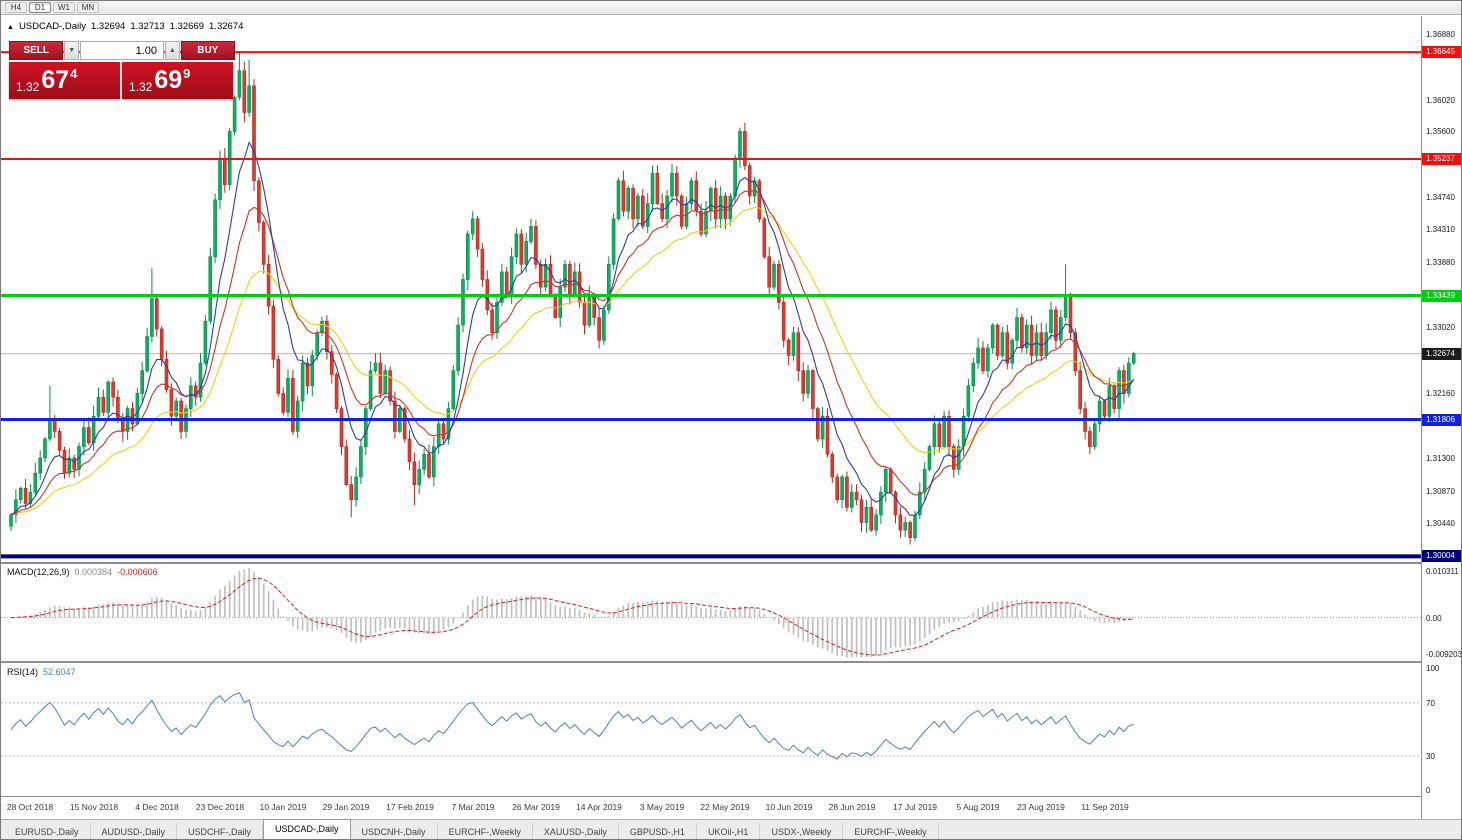 This screenshot has width=1462, height=840. Describe the element at coordinates (93, 572) in the screenshot. I see `macd-main-value: 0.000384` at that location.